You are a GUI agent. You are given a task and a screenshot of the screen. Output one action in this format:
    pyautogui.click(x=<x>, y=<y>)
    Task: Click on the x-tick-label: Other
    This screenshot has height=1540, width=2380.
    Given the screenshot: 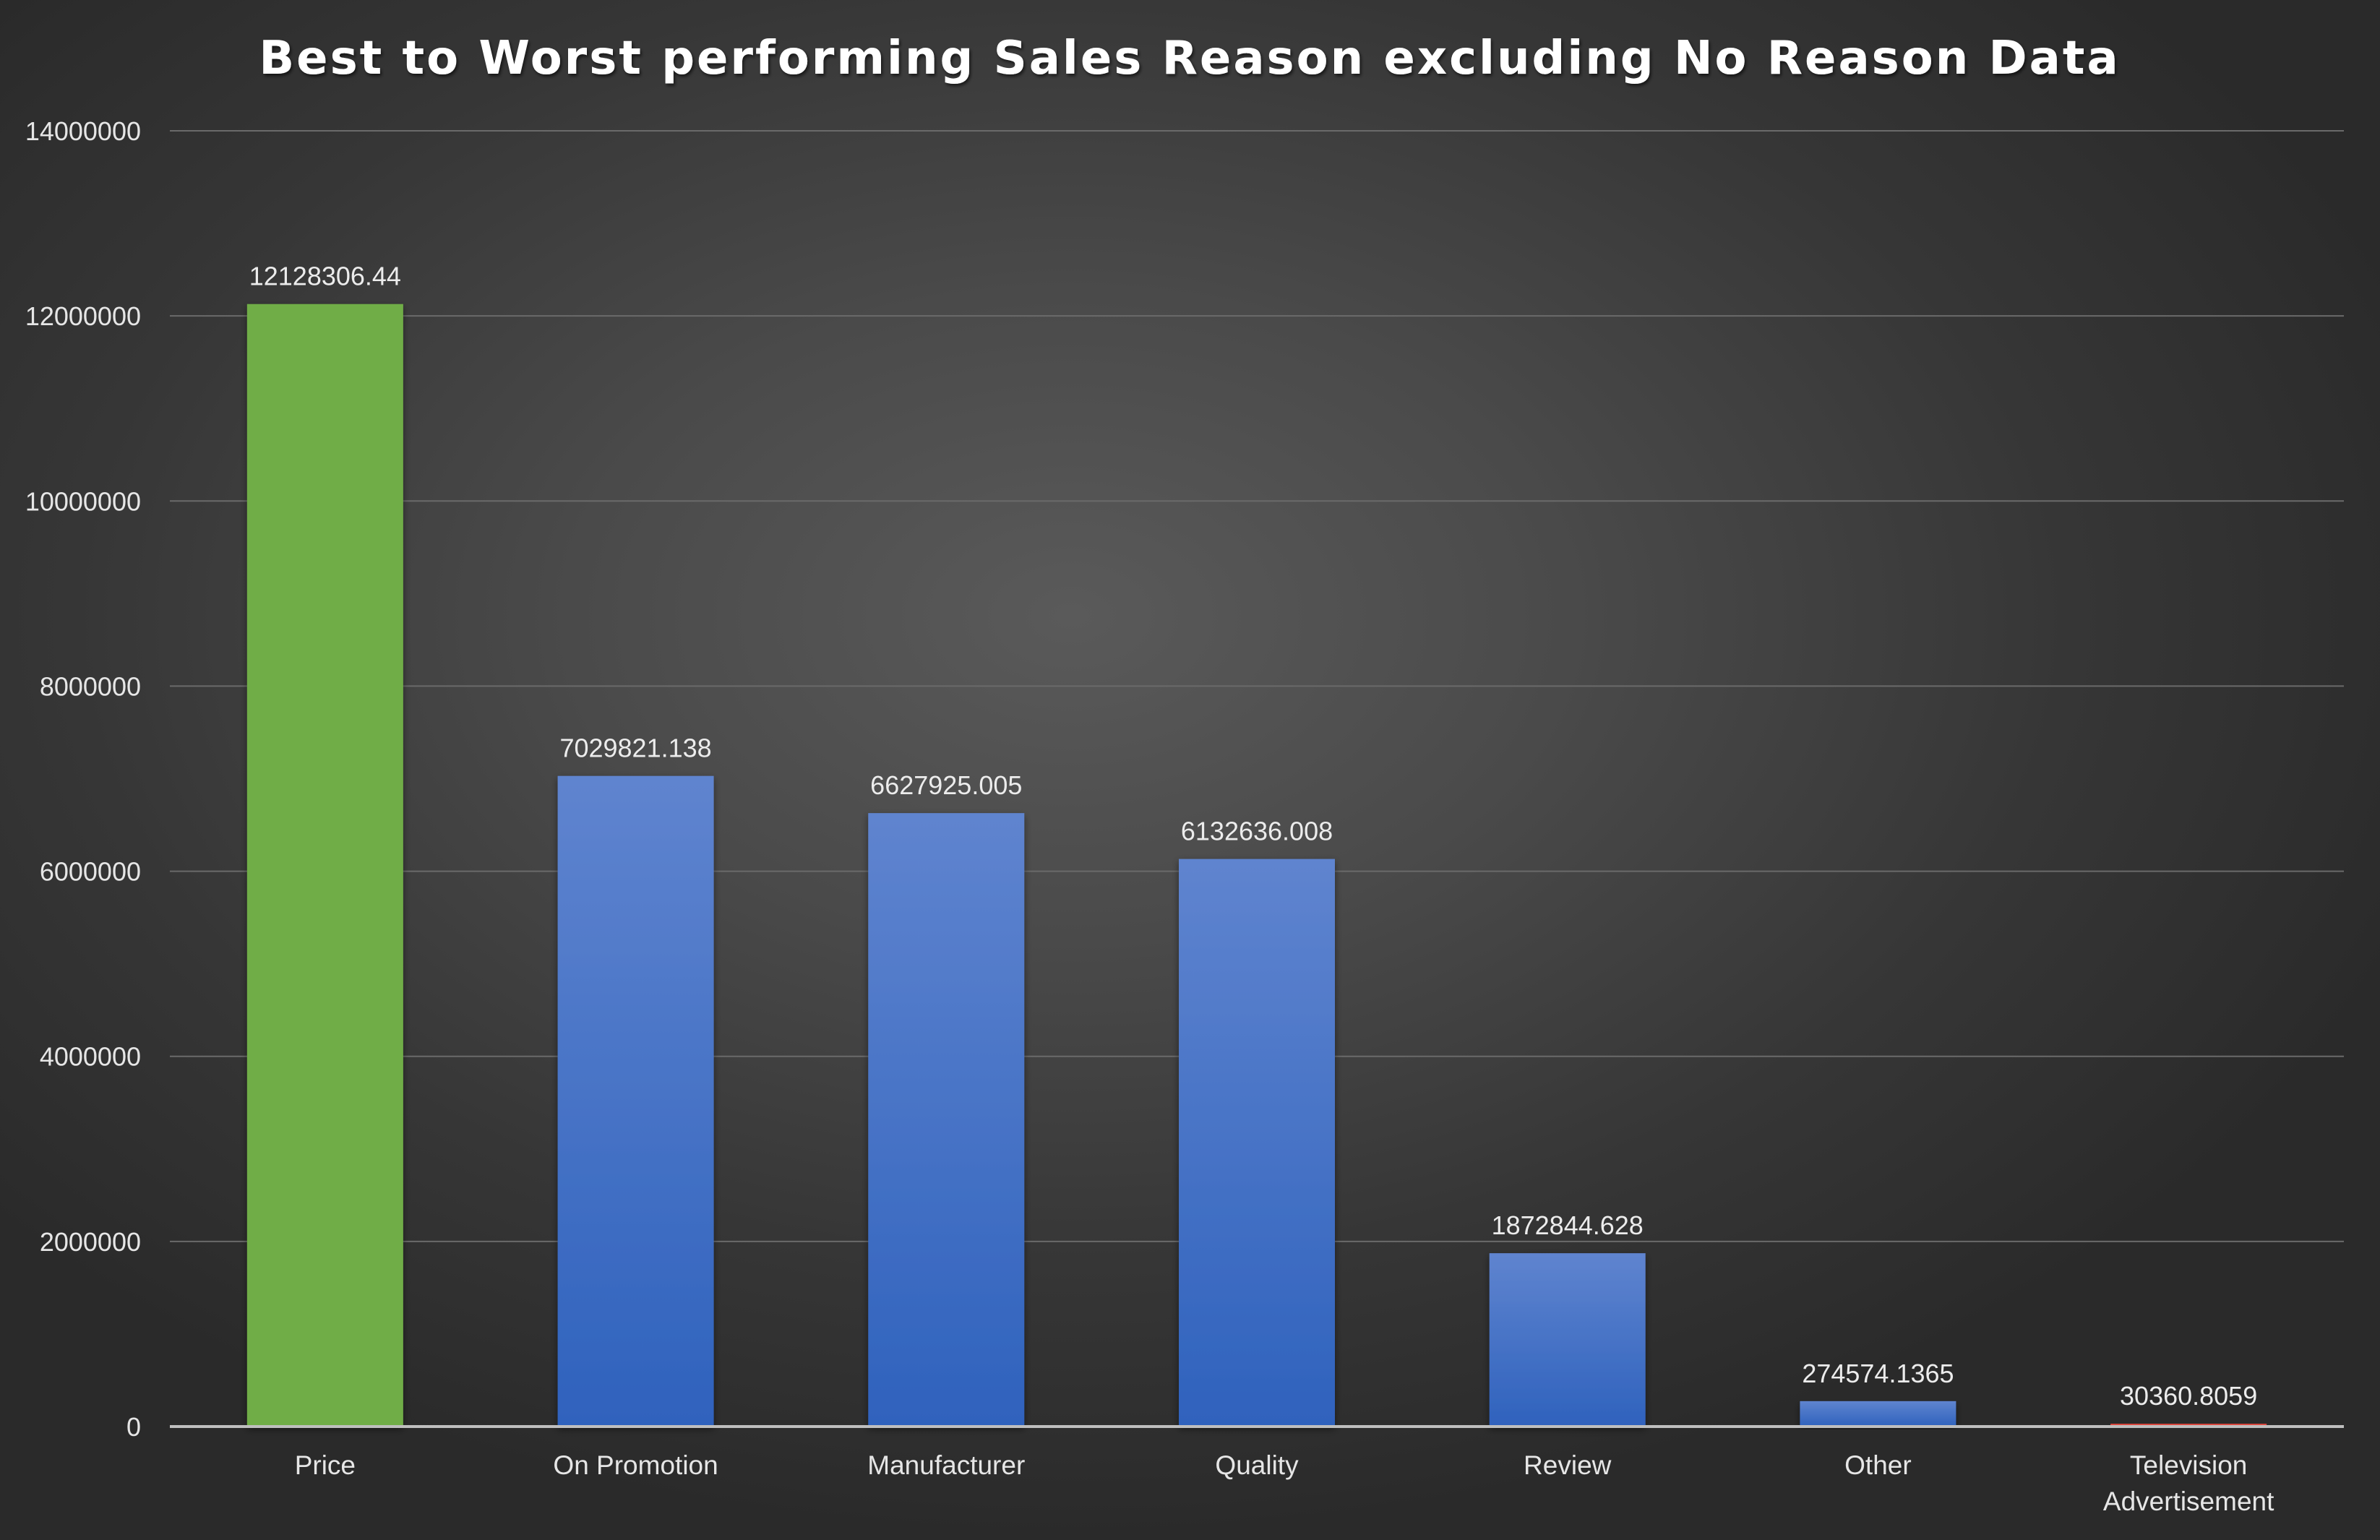 What is the action you would take?
    pyautogui.click(x=1878, y=1465)
    